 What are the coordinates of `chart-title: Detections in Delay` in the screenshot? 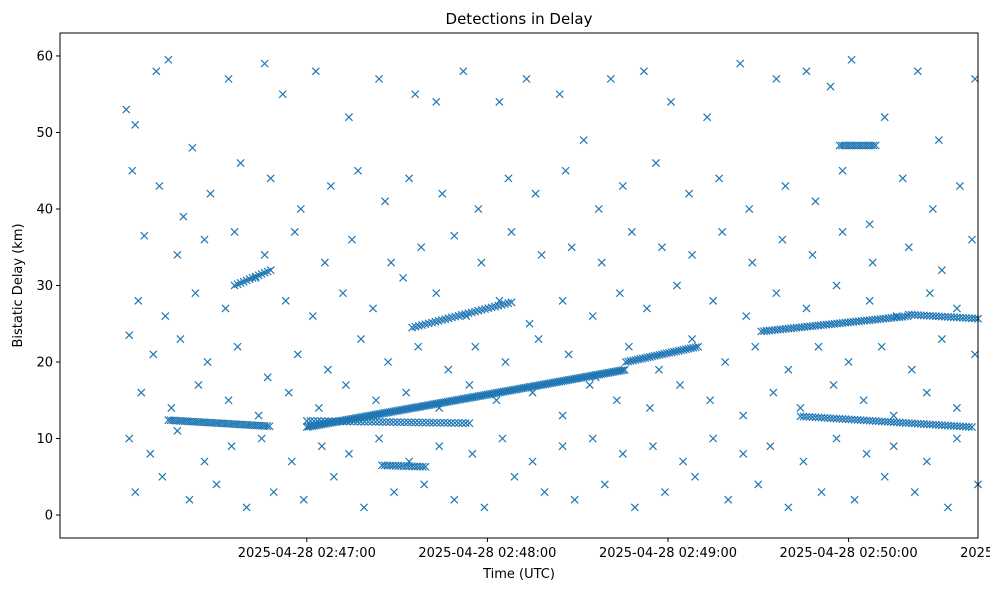 It's located at (519, 19).